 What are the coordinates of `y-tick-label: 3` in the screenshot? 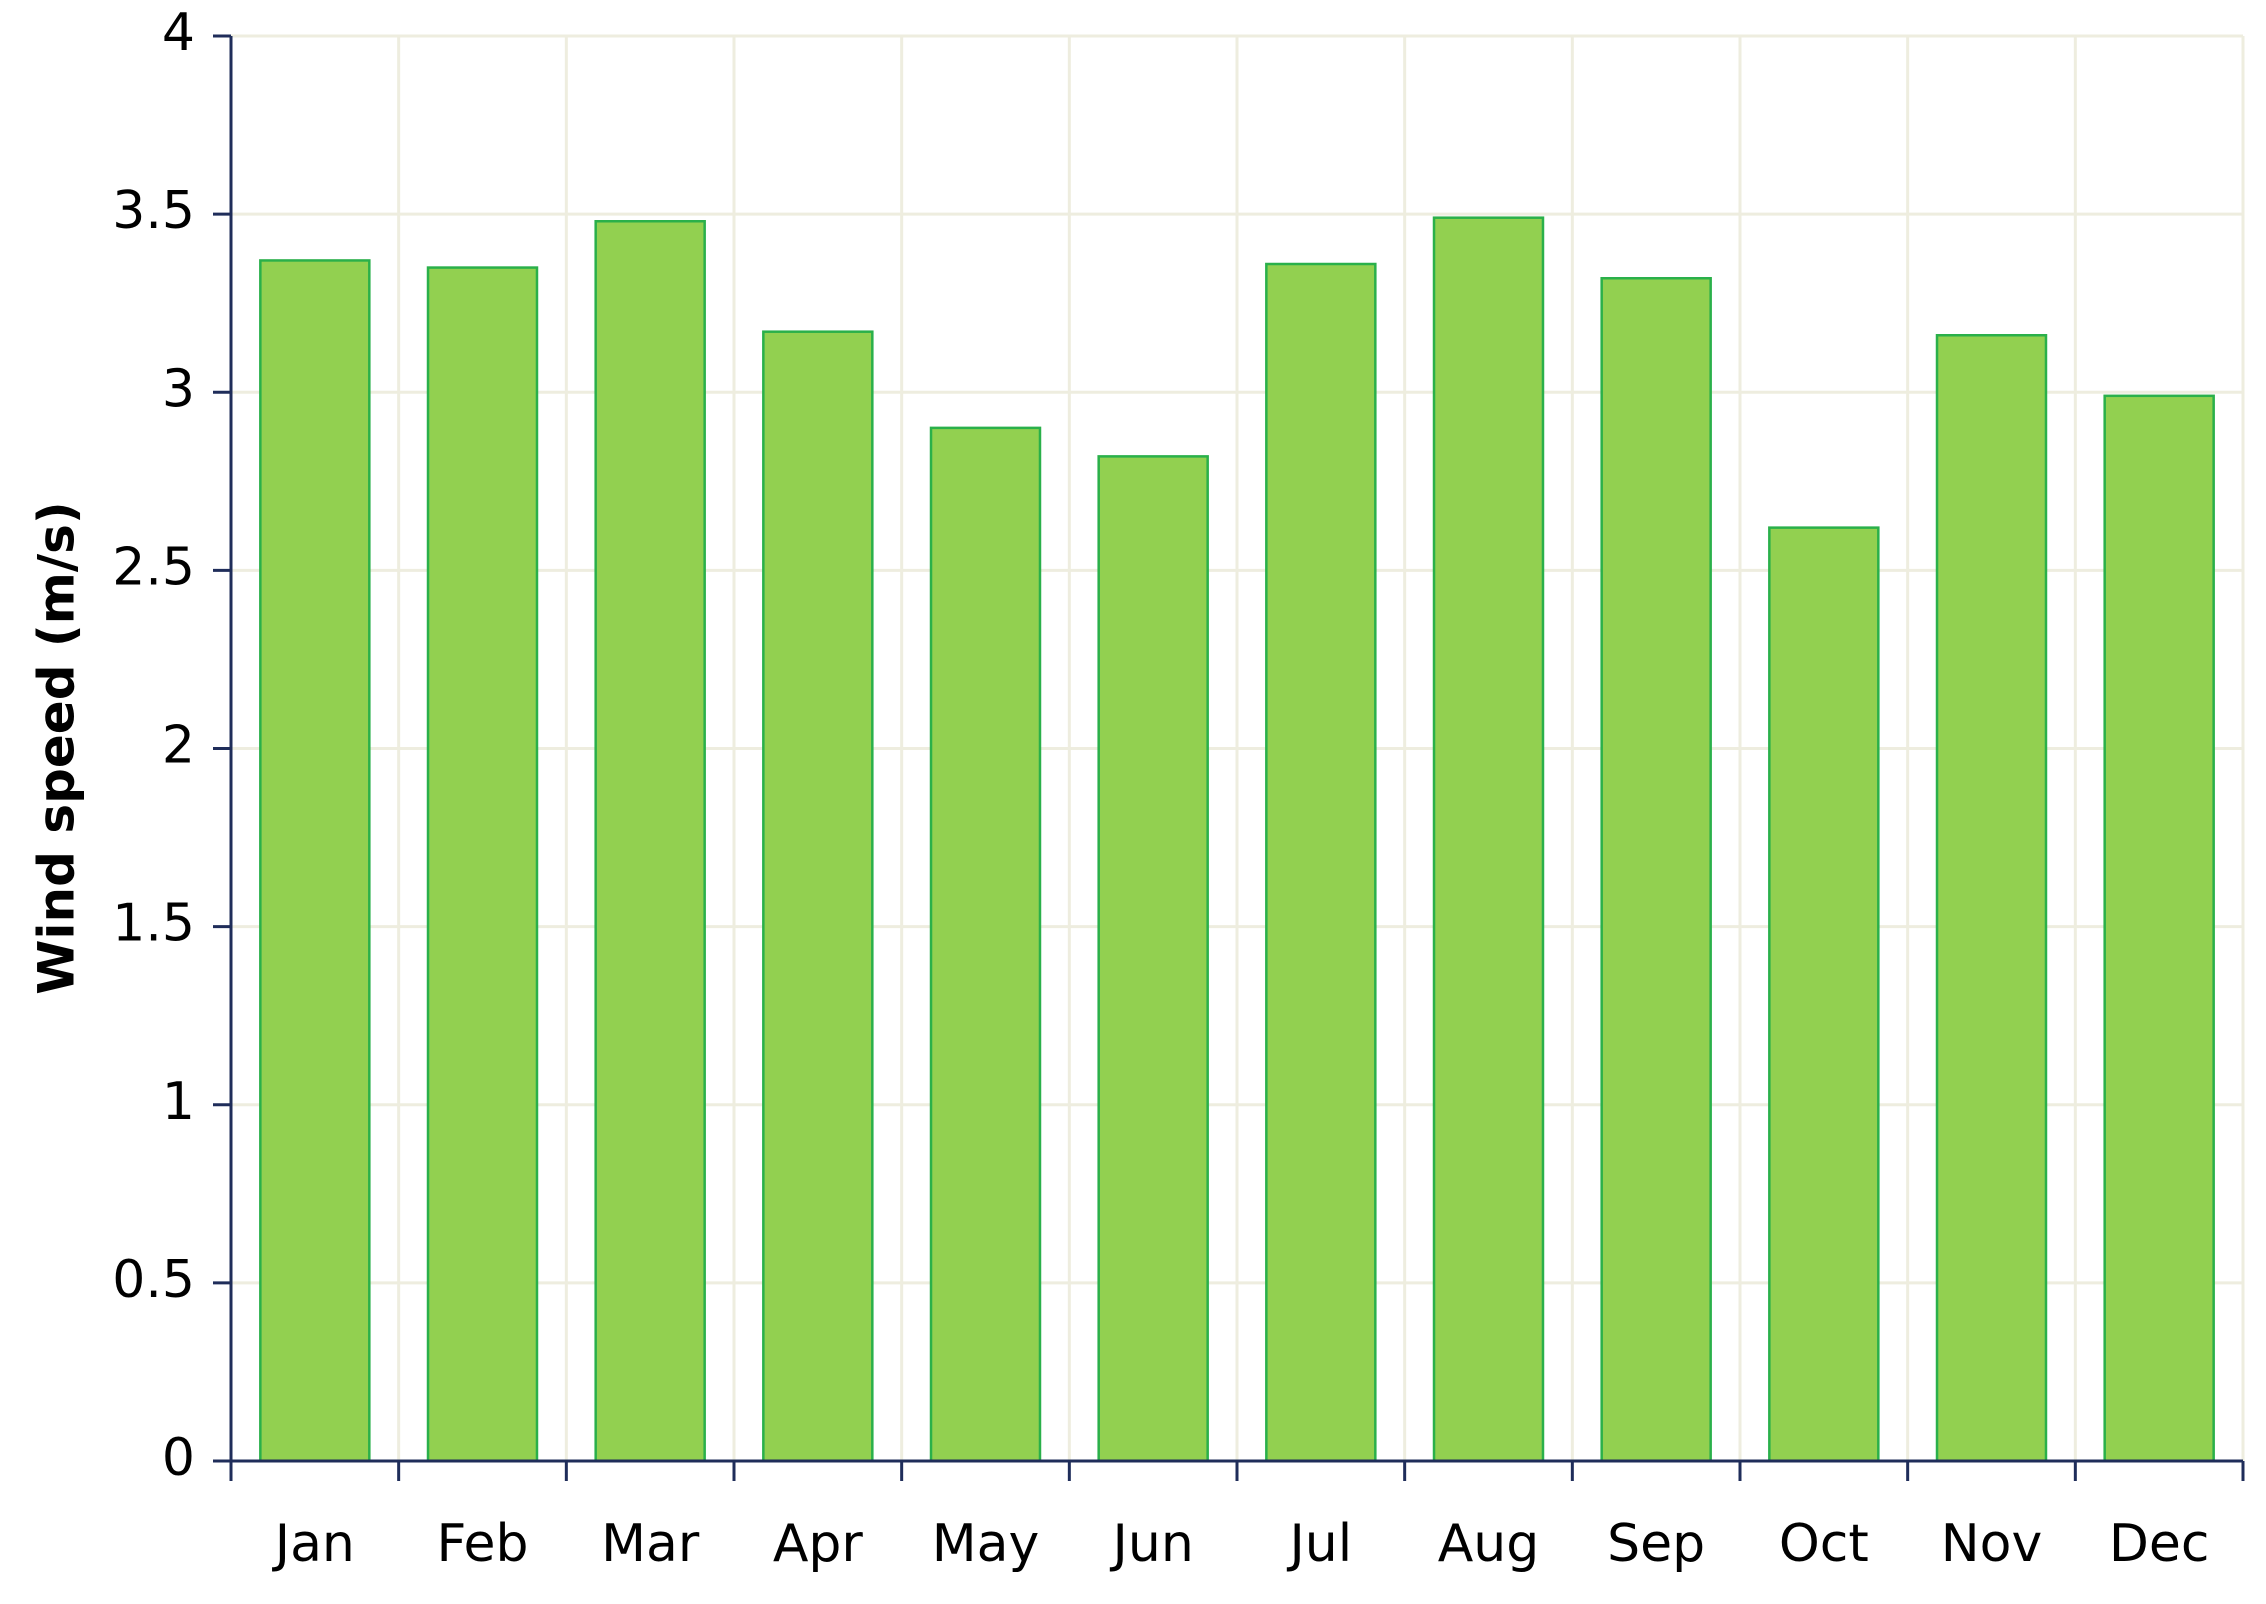 It's located at (178, 389).